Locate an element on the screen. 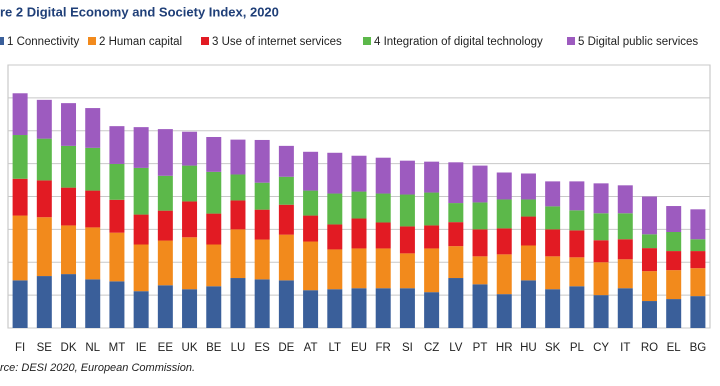 The width and height of the screenshot is (720, 386). x-tick-label: BE is located at coordinates (214, 348).